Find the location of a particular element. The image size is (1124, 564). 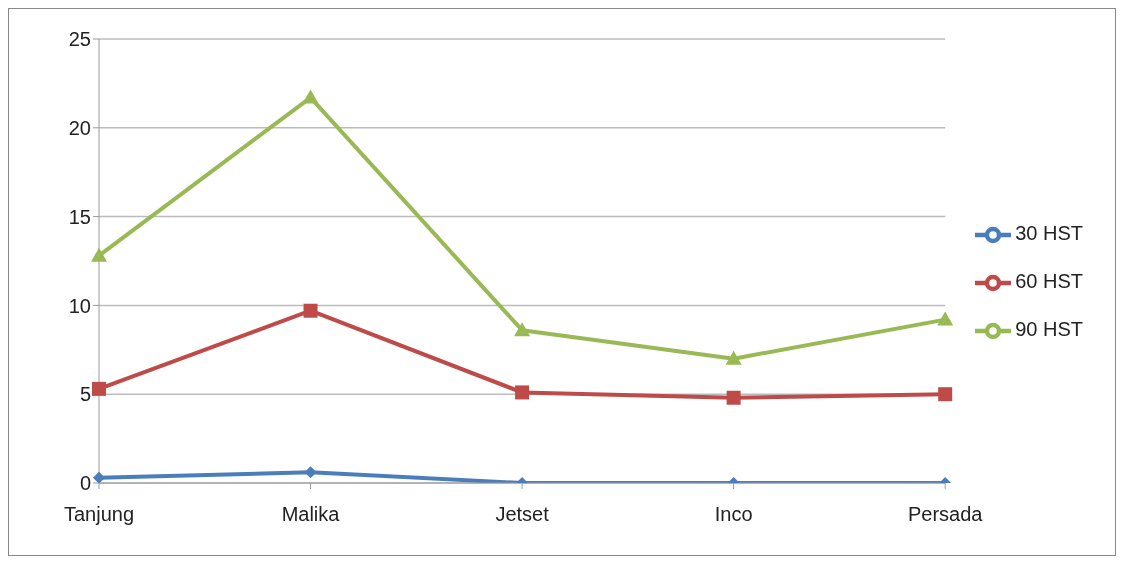

legend-label: 60 HST is located at coordinates (1049, 281).